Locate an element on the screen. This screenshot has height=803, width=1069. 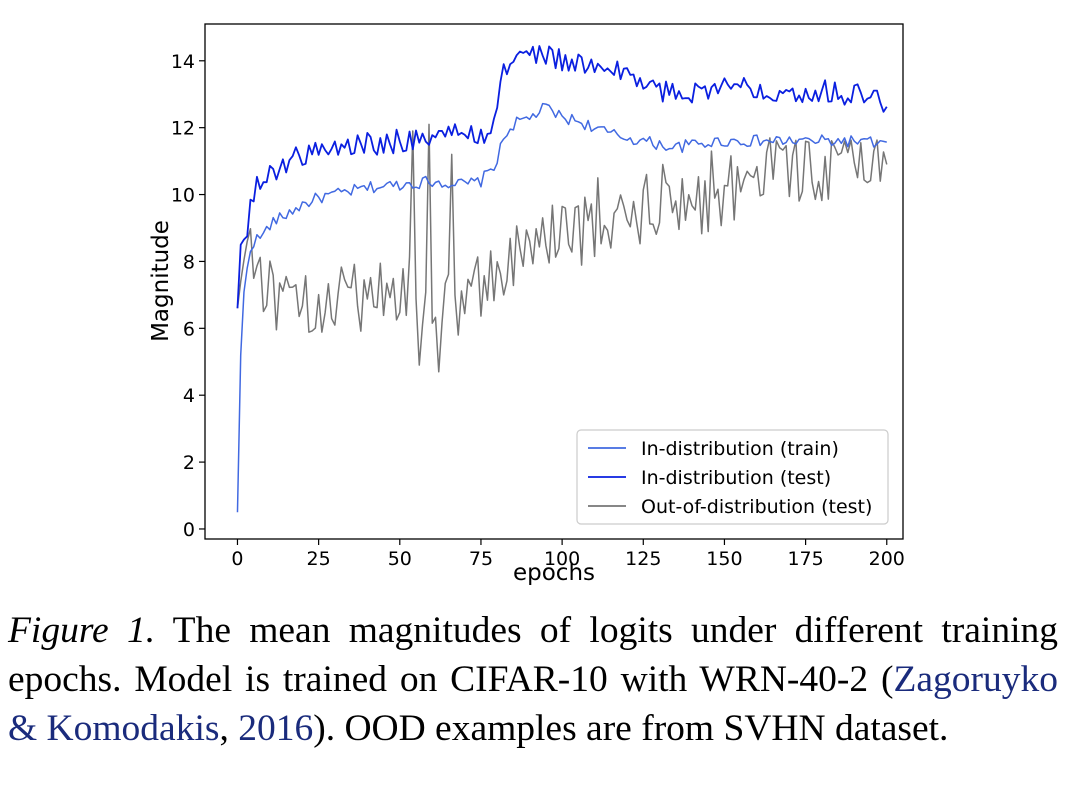
y-tick-label: 4 is located at coordinates (189, 396).